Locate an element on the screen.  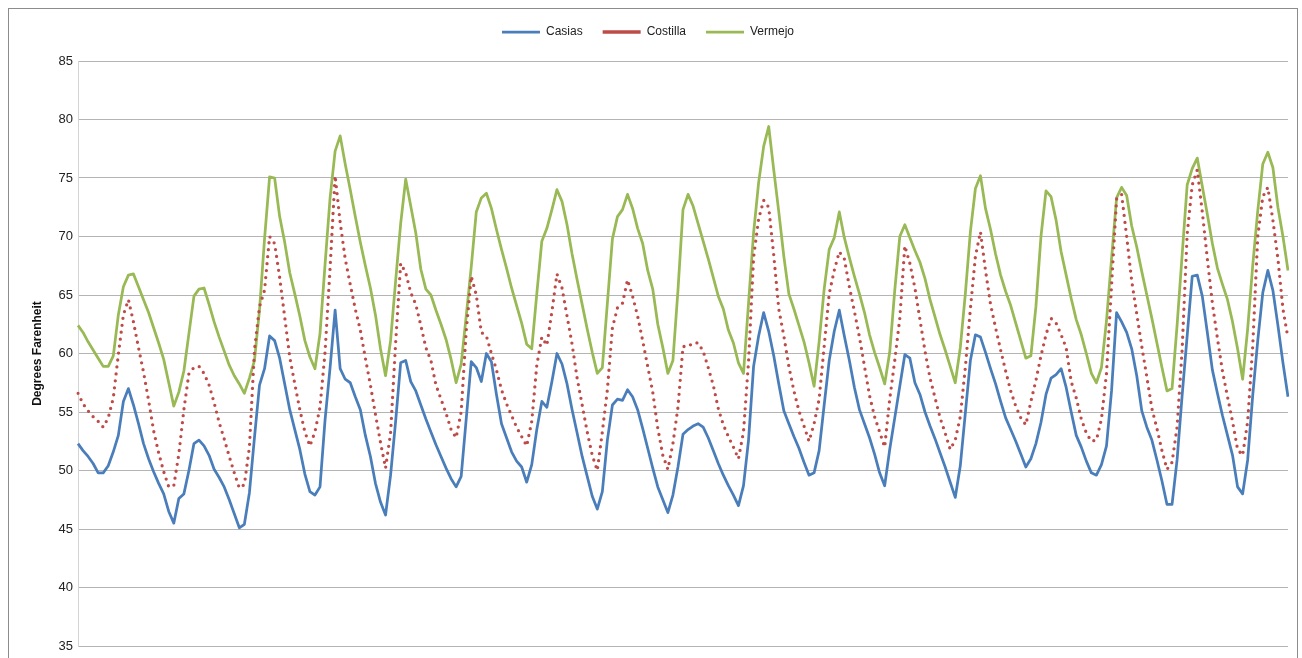
legend-label: Casias is located at coordinates (564, 31).